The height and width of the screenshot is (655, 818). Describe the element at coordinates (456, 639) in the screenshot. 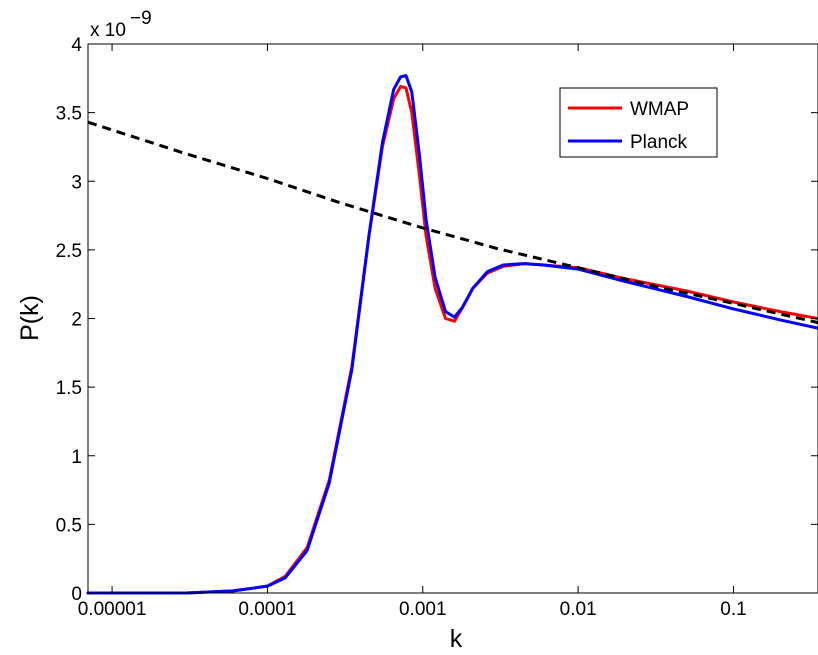

I see `x-axis-label: k` at that location.